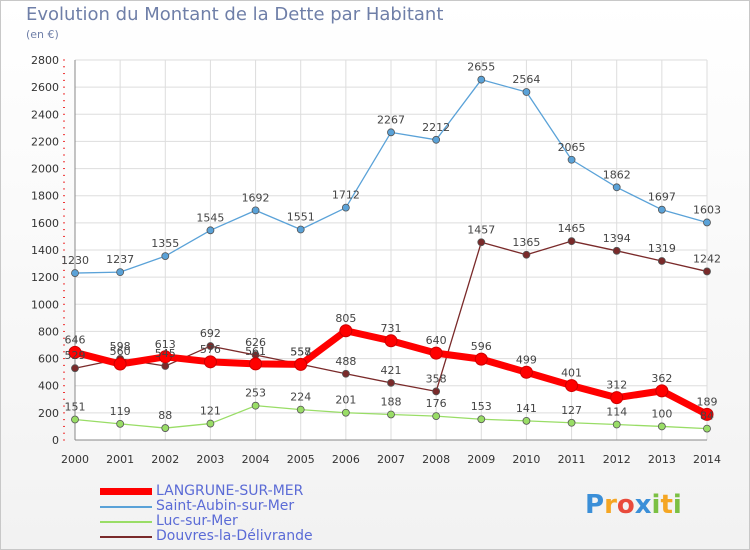 The image size is (750, 550). Describe the element at coordinates (572, 147) in the screenshot. I see `data-label-saint-aubin-sur-mer: 2065` at that location.